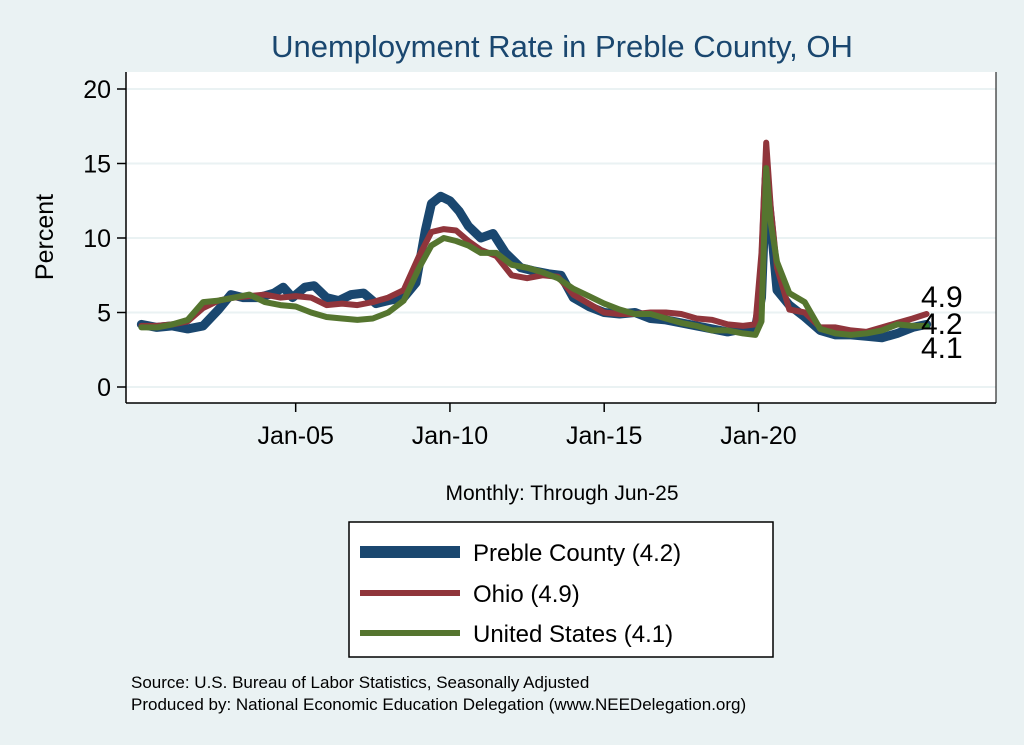  Describe the element at coordinates (562, 46) in the screenshot. I see `chart-title: Unemployment Rate in Preble County, OH` at that location.